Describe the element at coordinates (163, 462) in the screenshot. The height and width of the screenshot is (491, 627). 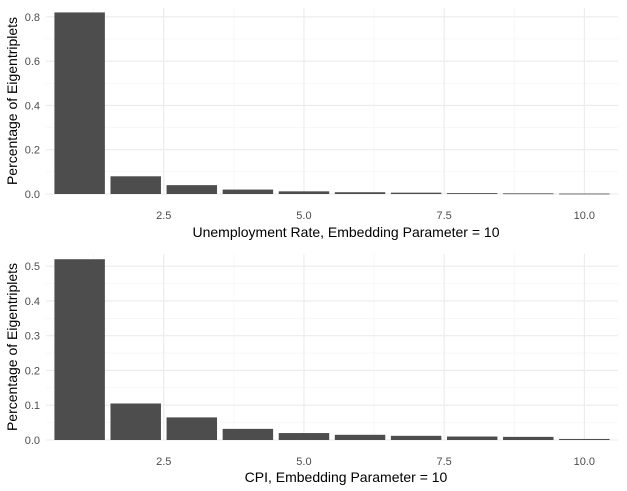
I see `cpi-x-tick-label: 2.5` at that location.